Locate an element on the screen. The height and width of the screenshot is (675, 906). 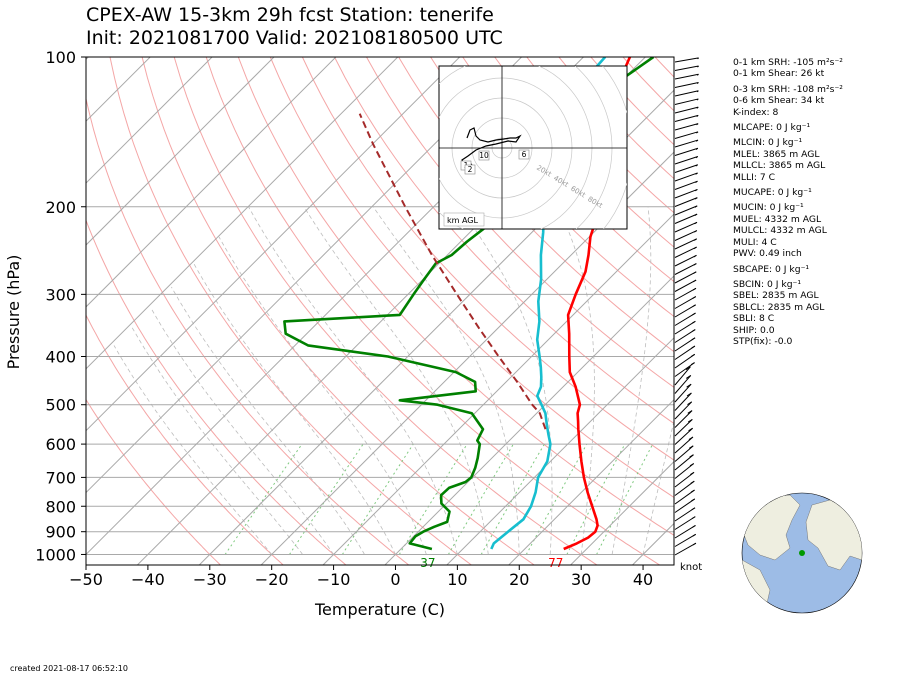
y-axis-label: Pressure (hPa) is located at coordinates (13, 312).